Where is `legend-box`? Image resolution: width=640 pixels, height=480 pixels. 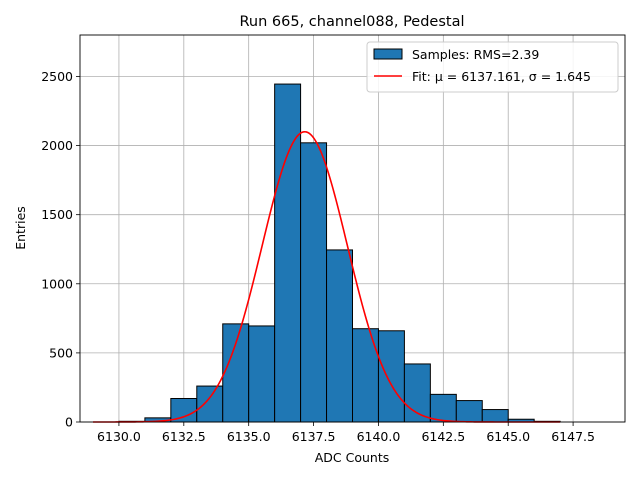
legend-box is located at coordinates (492, 67).